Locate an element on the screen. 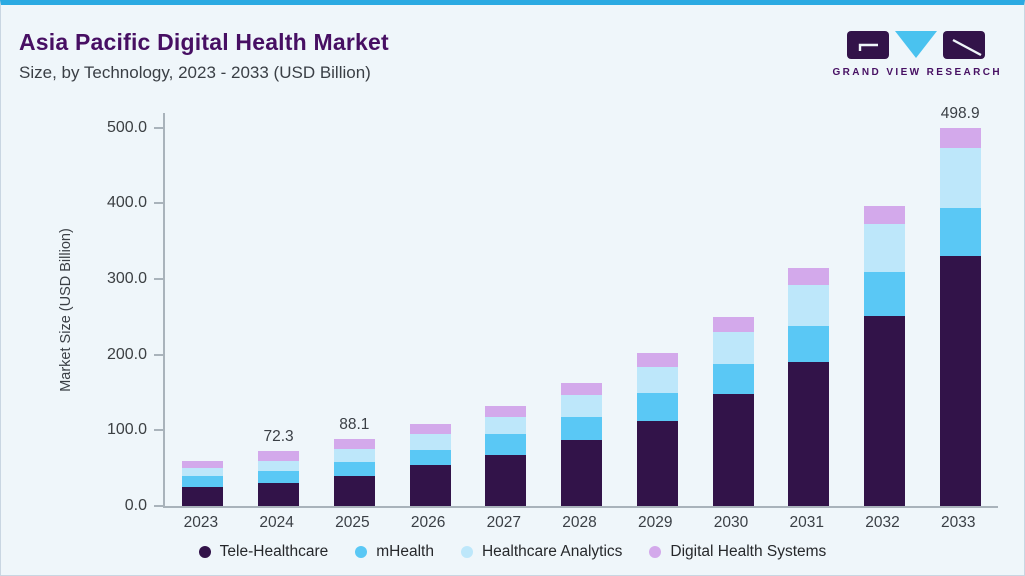 The height and width of the screenshot is (576, 1025). bar-group-2031 is located at coordinates (809, 387).